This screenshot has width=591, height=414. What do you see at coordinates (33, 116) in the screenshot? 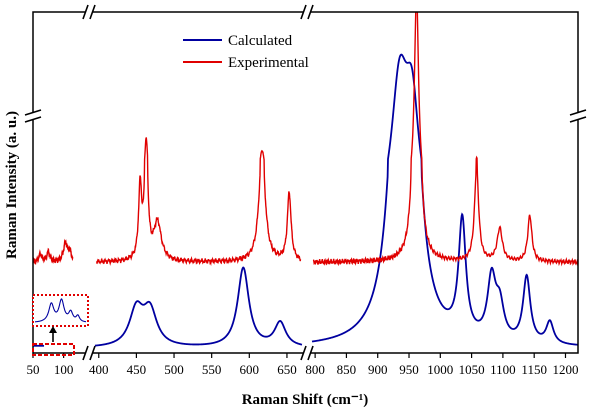
I see `y-break-left` at bounding box center [33, 116].